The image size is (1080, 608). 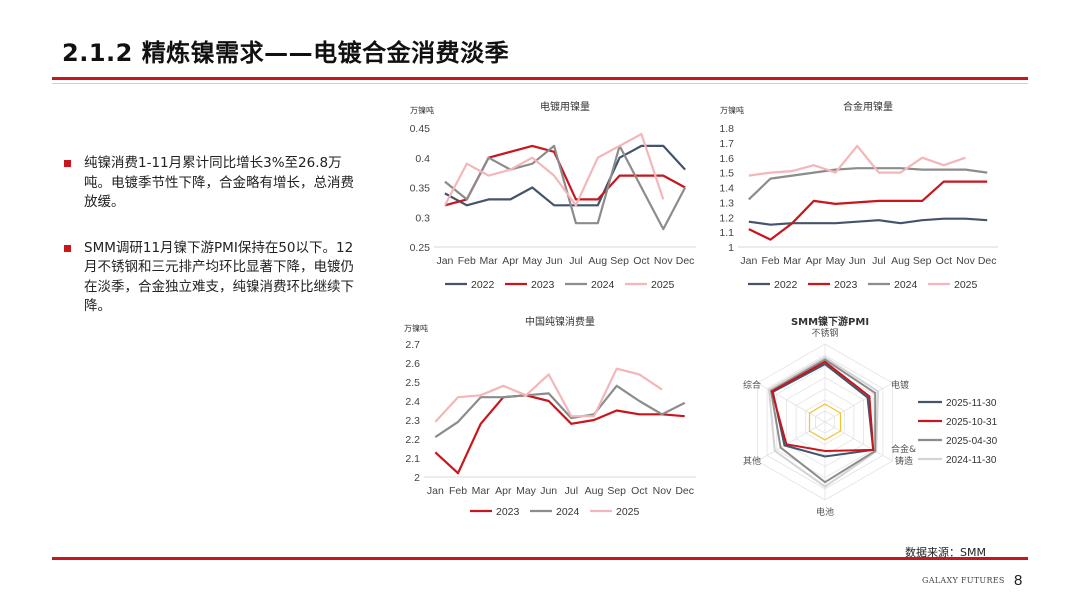 What do you see at coordinates (945, 552) in the screenshot?
I see `data-source: 数据来源：SMM` at bounding box center [945, 552].